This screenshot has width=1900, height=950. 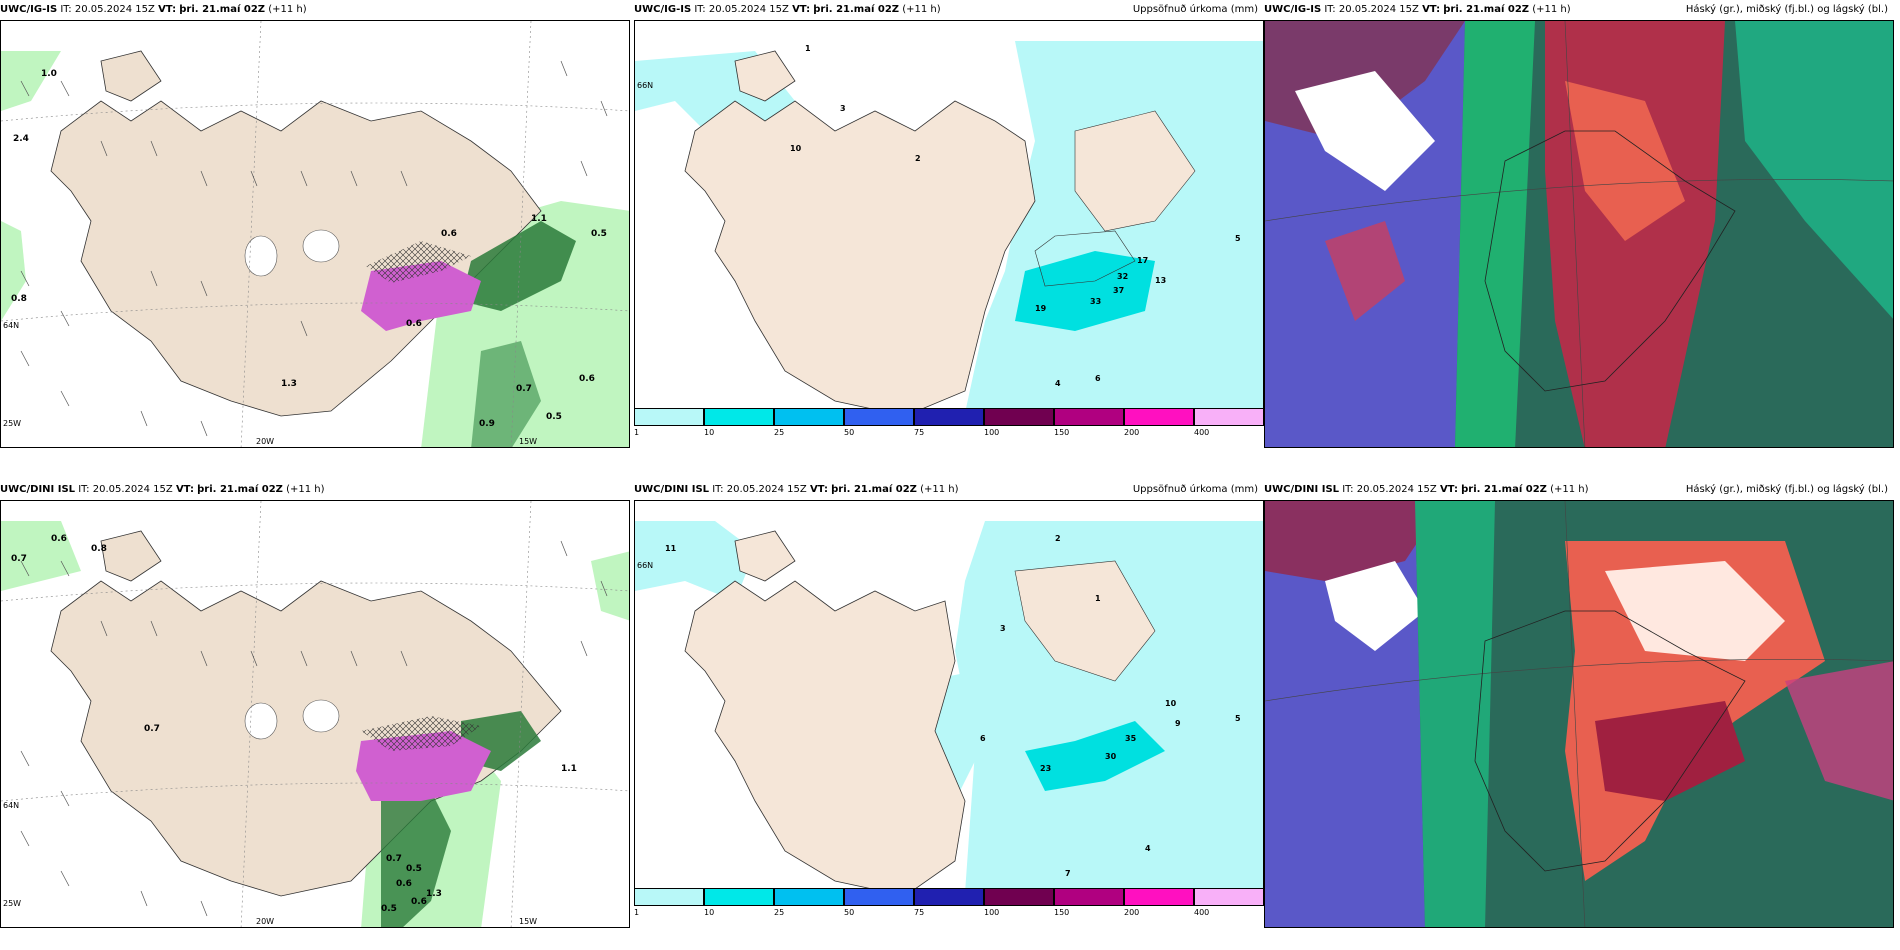 I want to click on cyan-precip-area, so click(x=1085, y=291).